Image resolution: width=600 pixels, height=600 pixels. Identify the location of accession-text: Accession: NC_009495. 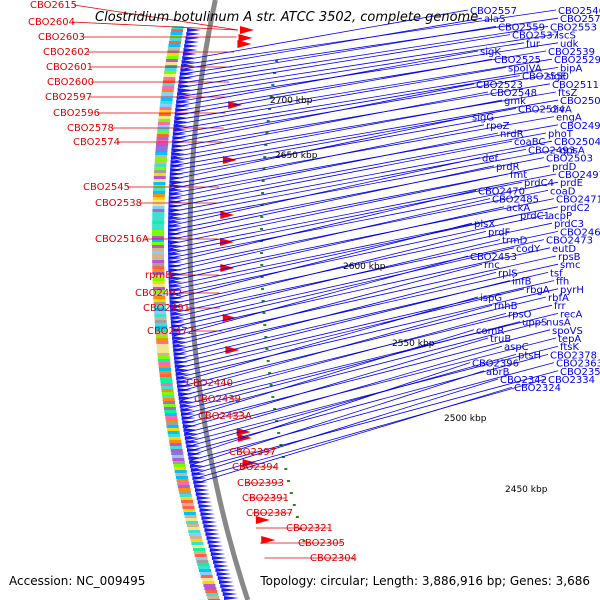
(77, 581).